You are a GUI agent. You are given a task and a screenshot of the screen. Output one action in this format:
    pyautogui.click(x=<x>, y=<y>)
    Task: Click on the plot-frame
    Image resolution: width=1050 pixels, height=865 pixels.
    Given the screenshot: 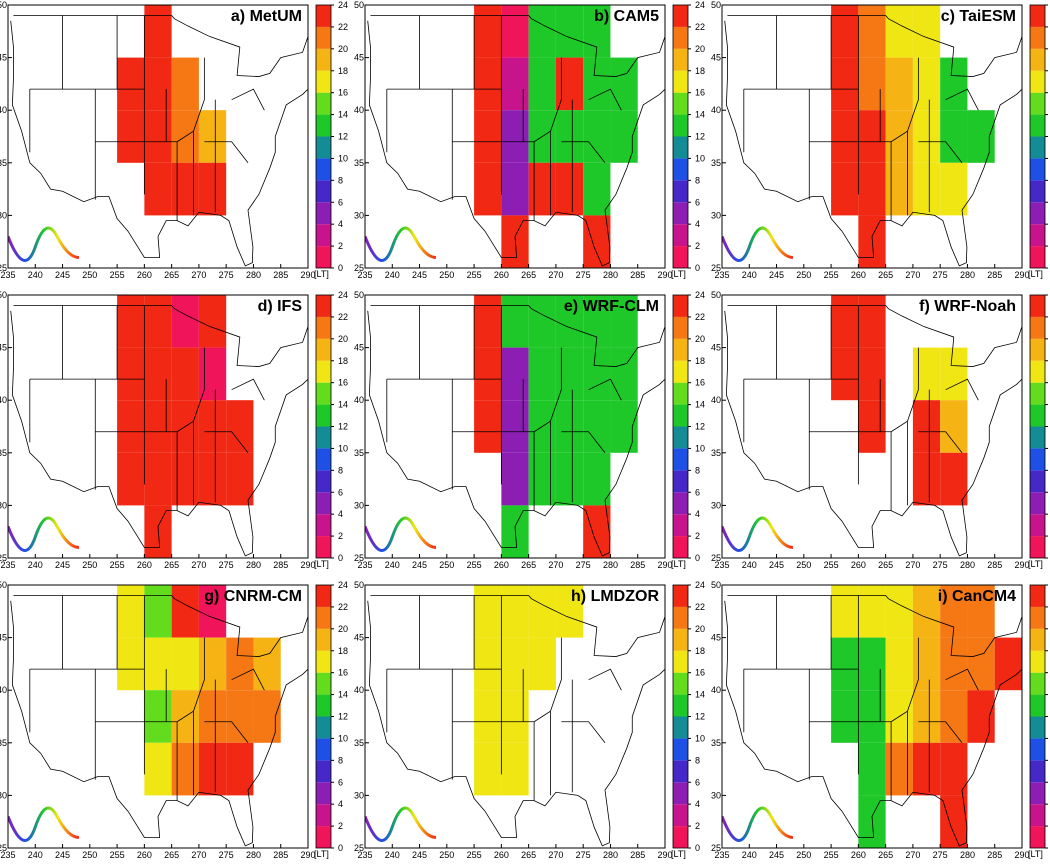 What is the action you would take?
    pyautogui.click(x=872, y=426)
    